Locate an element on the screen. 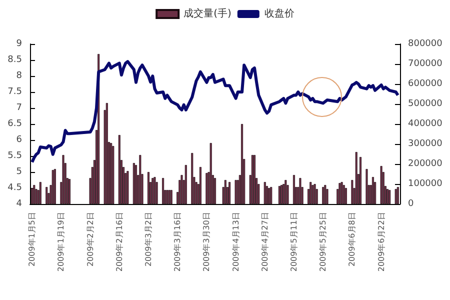  y-tick-label: 8 is located at coordinates (19, 76).